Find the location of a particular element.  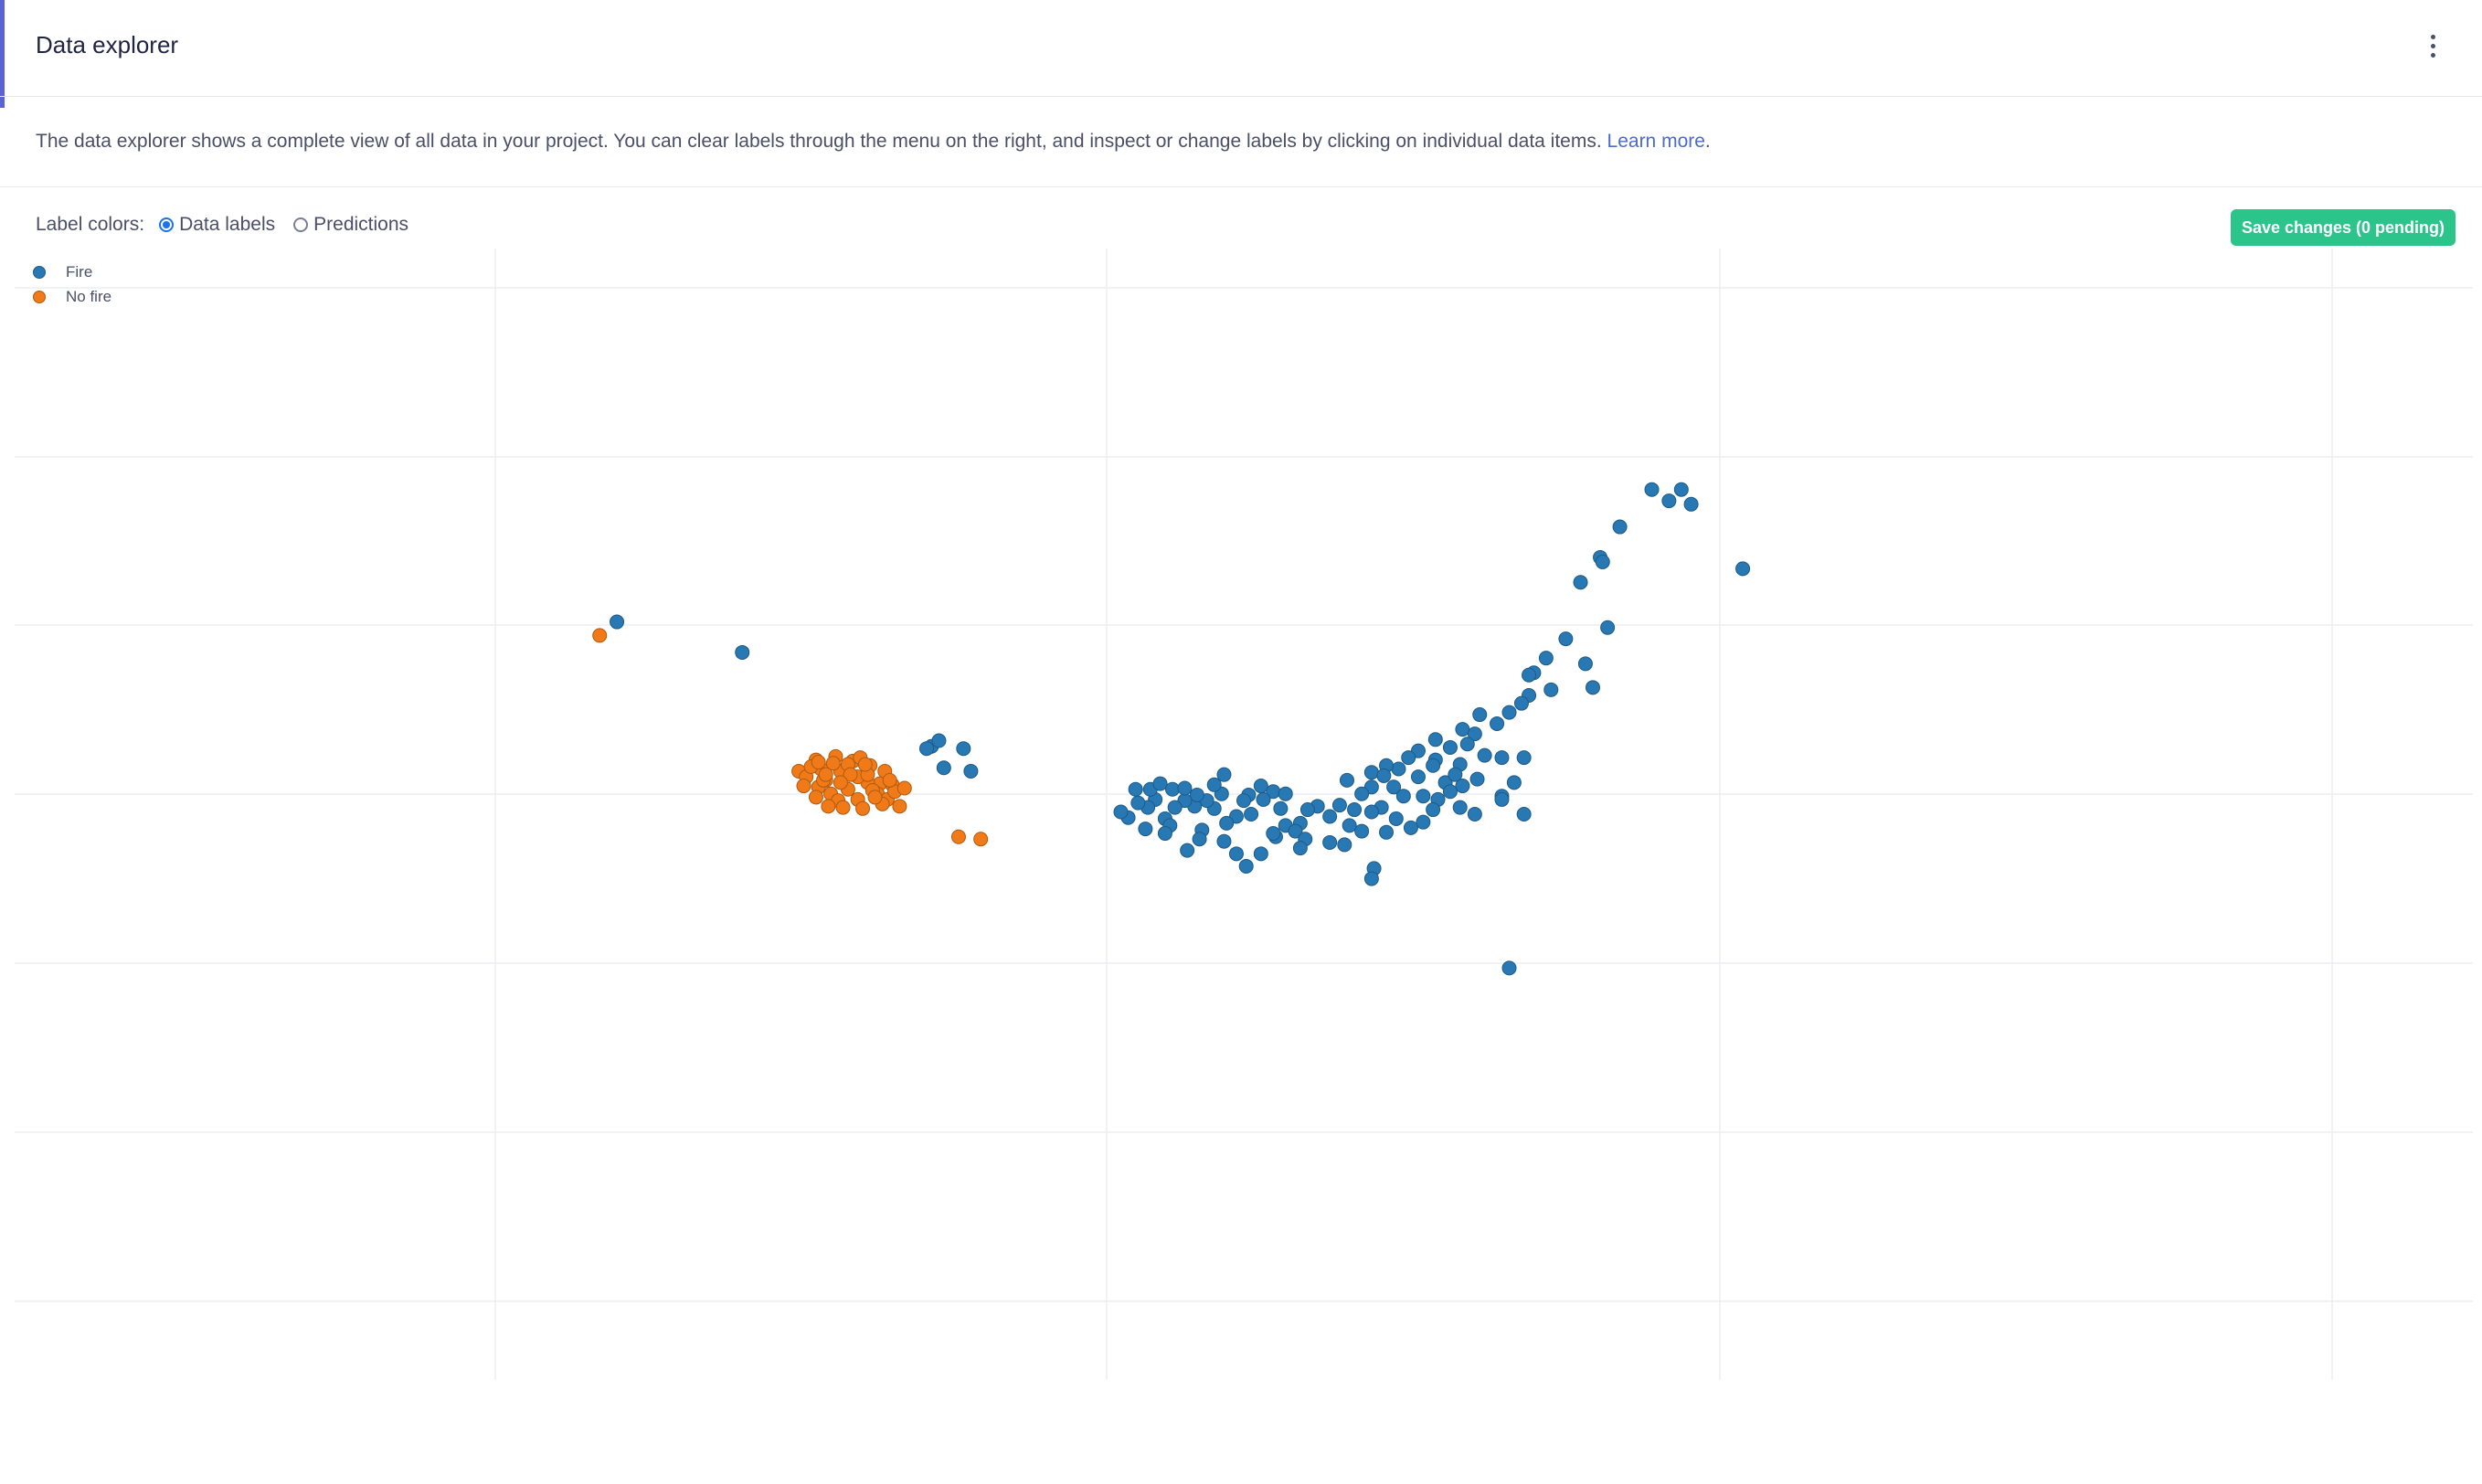

legend-item-no-fire: No fire is located at coordinates (72, 296).